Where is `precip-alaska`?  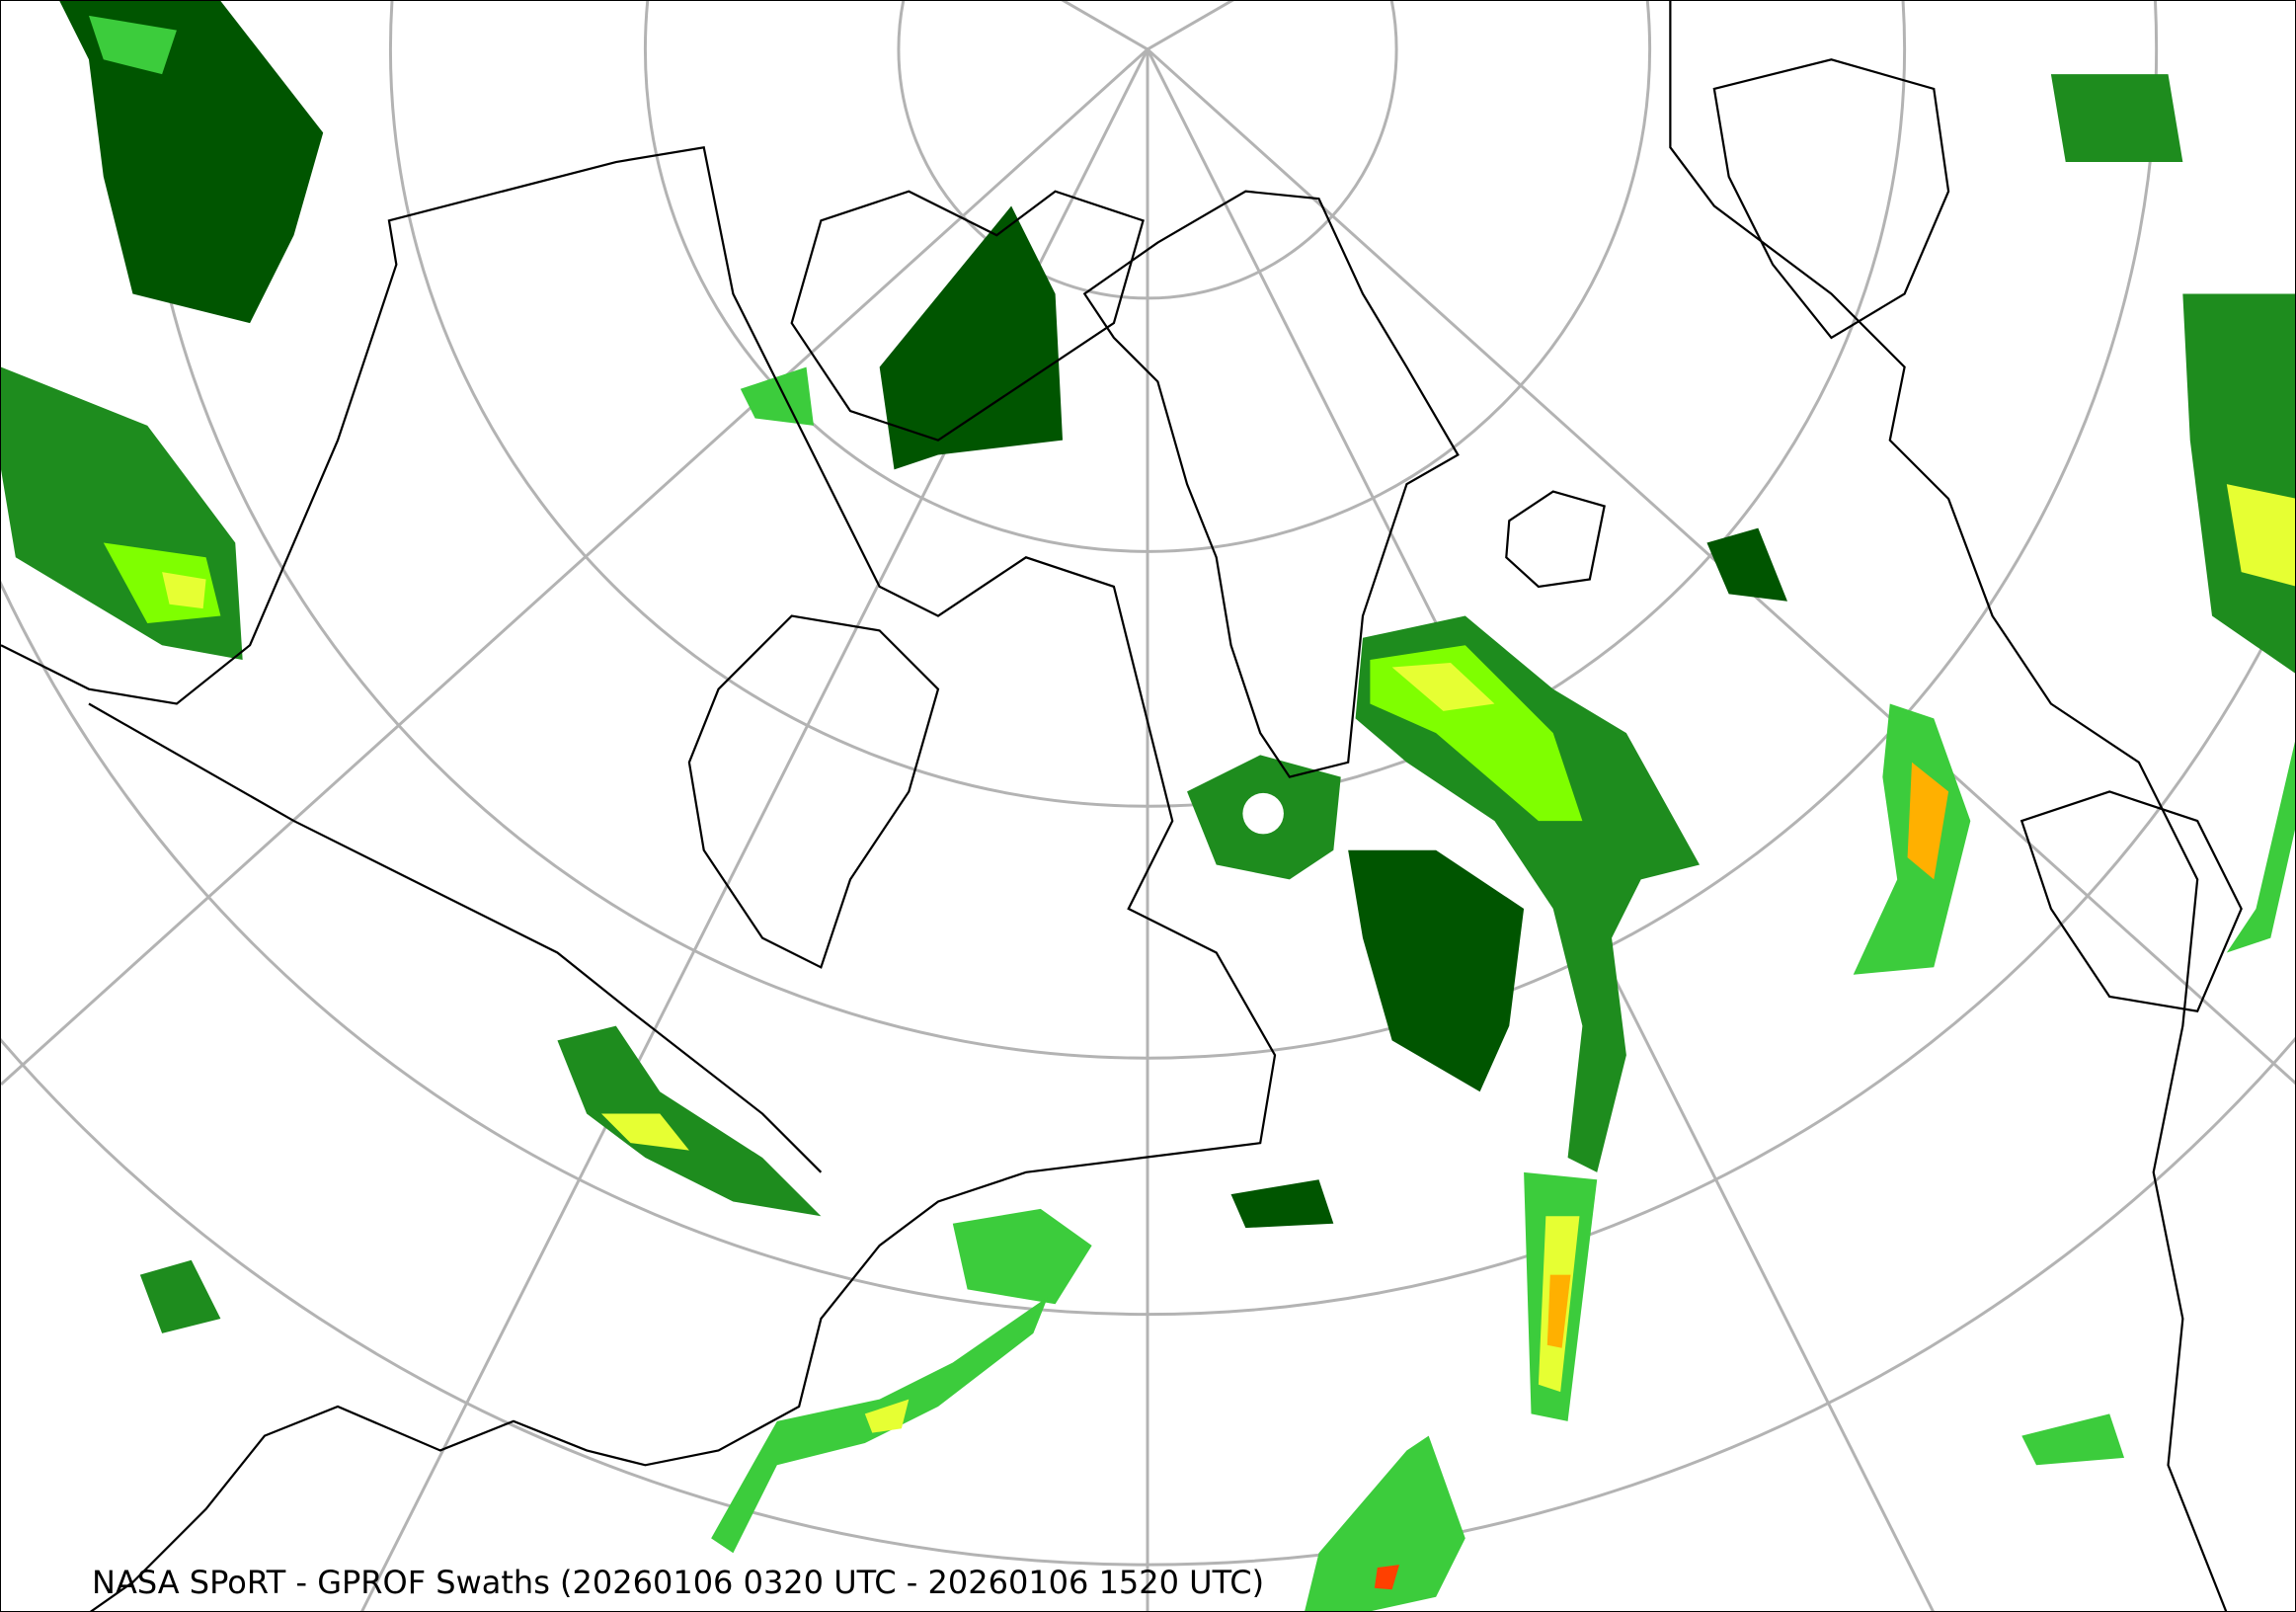
precip-alaska is located at coordinates (192, 163).